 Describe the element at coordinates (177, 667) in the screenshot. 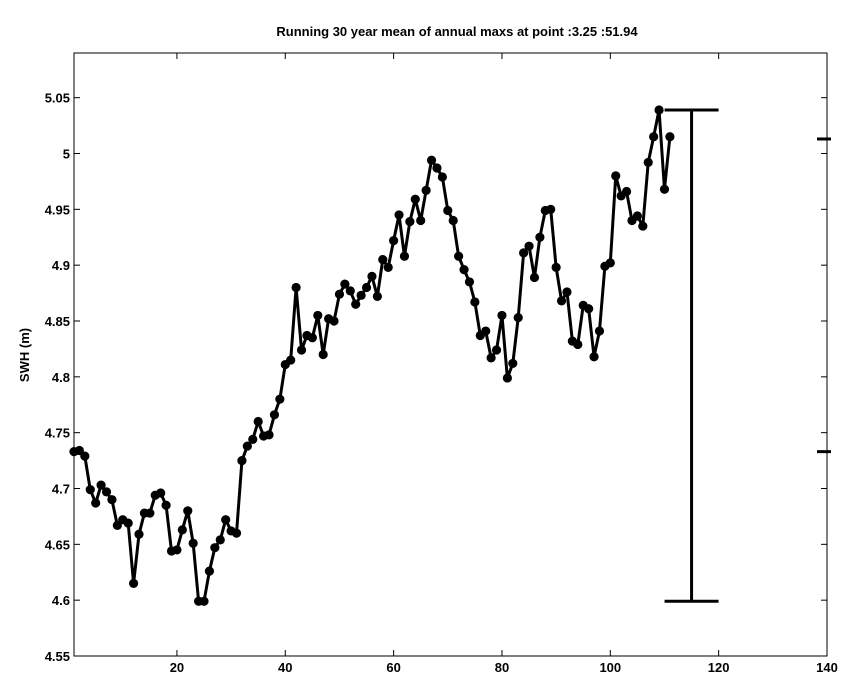

I see `x-tick-label: 20` at that location.